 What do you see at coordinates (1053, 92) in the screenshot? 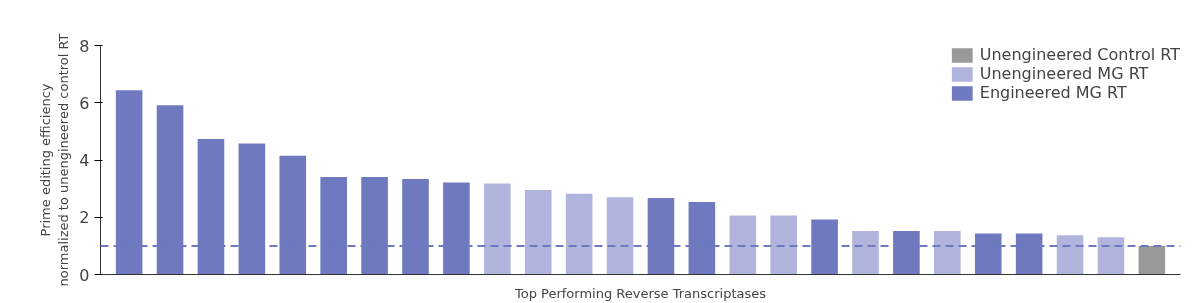
I see `legend-label: Engineered MG RT` at bounding box center [1053, 92].